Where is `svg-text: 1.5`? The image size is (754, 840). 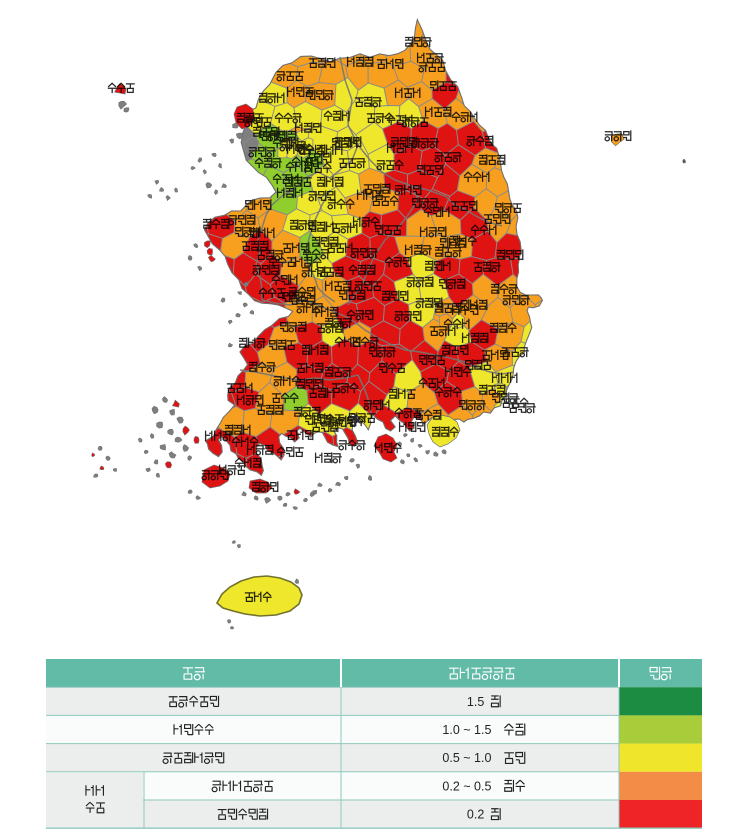
svg-text: 1.5 is located at coordinates (475, 702).